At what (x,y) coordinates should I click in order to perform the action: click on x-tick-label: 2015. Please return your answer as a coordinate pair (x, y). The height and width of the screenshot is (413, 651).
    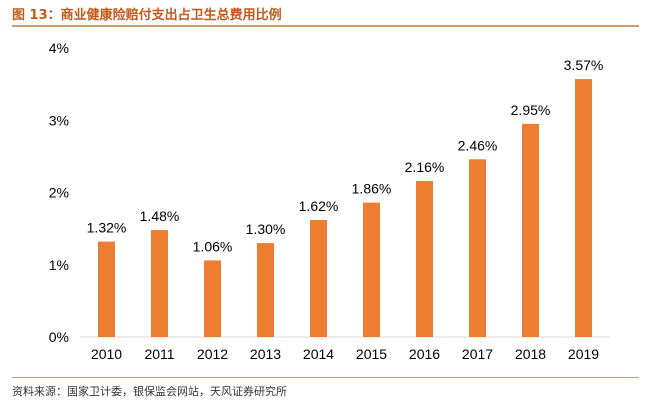
    Looking at the image, I should click on (371, 354).